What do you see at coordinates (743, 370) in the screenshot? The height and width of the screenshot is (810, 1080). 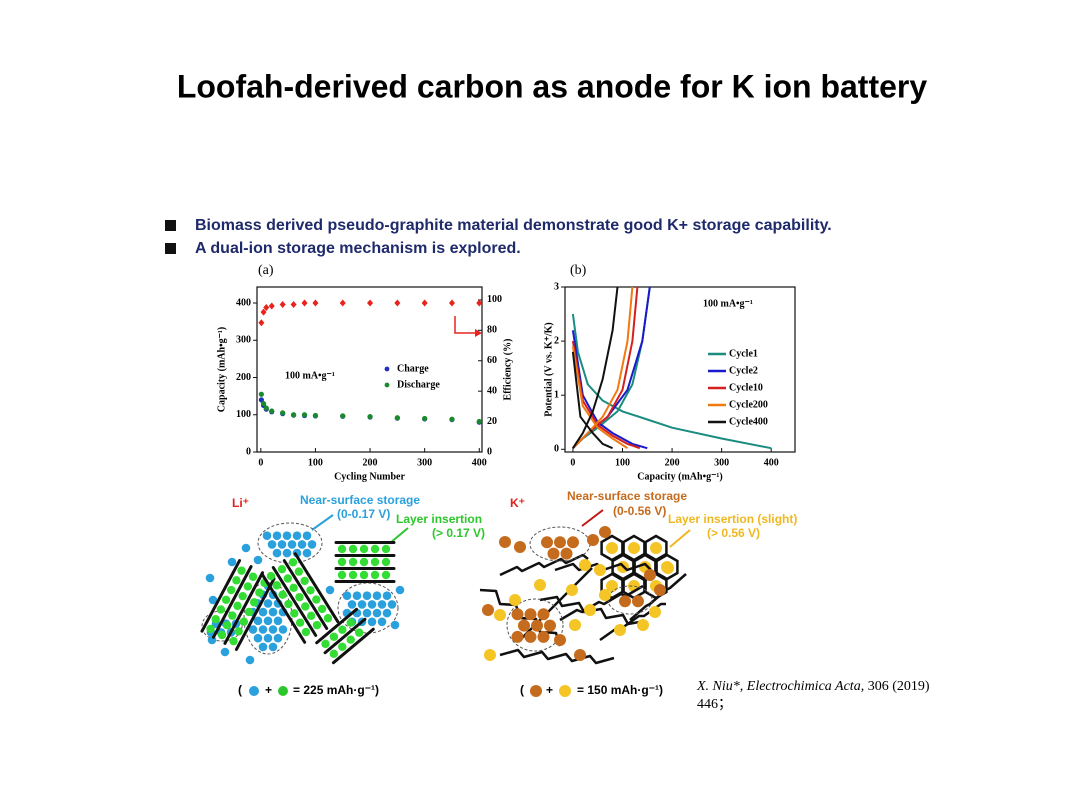 I see `legend-label: Cycle2` at bounding box center [743, 370].